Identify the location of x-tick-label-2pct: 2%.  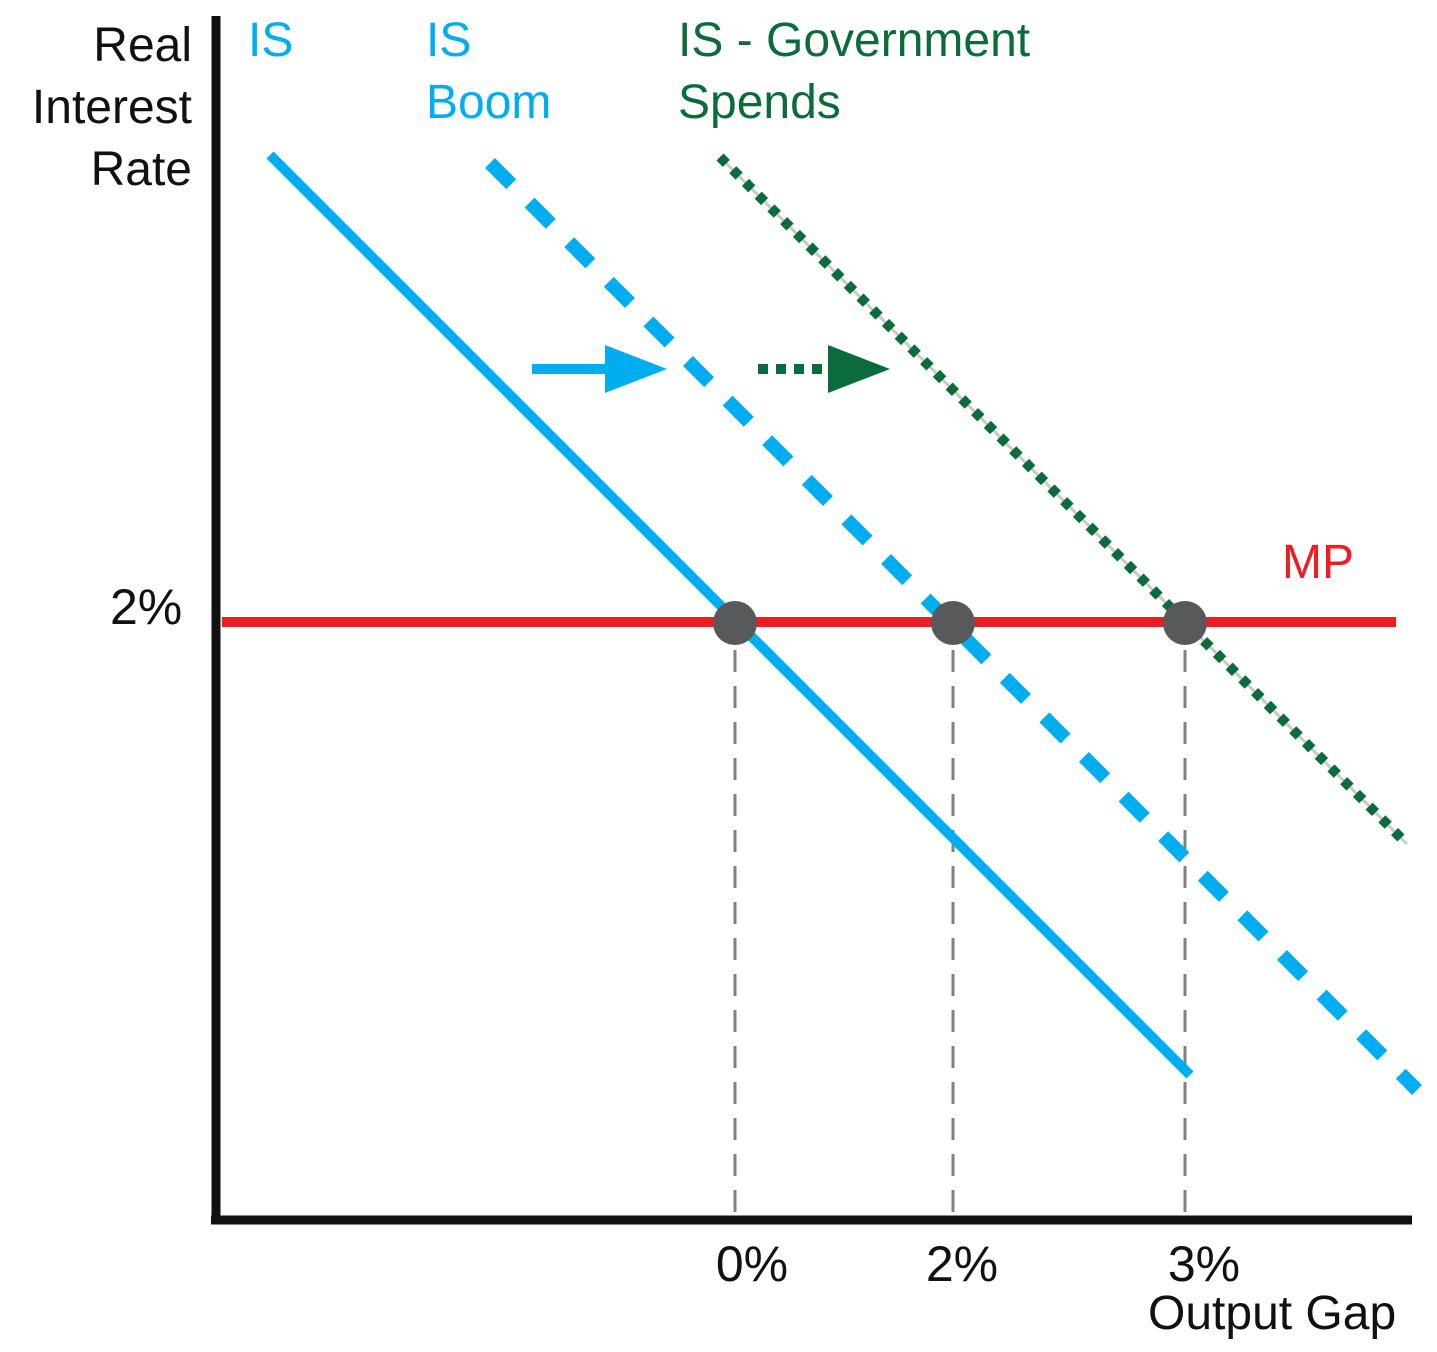
(962, 1264).